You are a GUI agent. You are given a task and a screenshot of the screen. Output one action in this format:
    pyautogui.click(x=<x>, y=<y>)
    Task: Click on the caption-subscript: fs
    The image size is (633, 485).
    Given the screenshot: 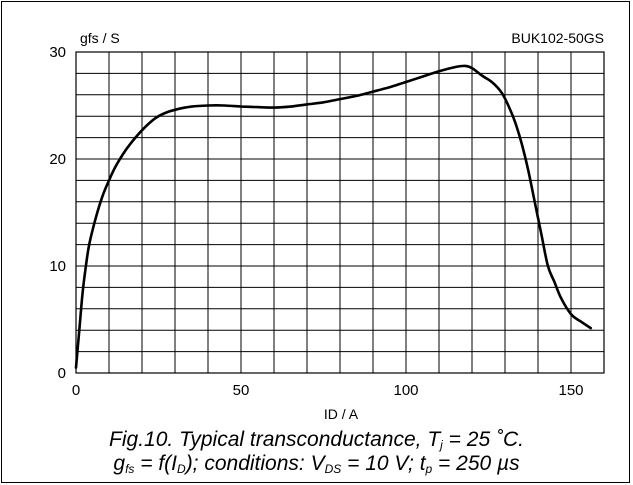 What is the action you would take?
    pyautogui.click(x=130, y=469)
    